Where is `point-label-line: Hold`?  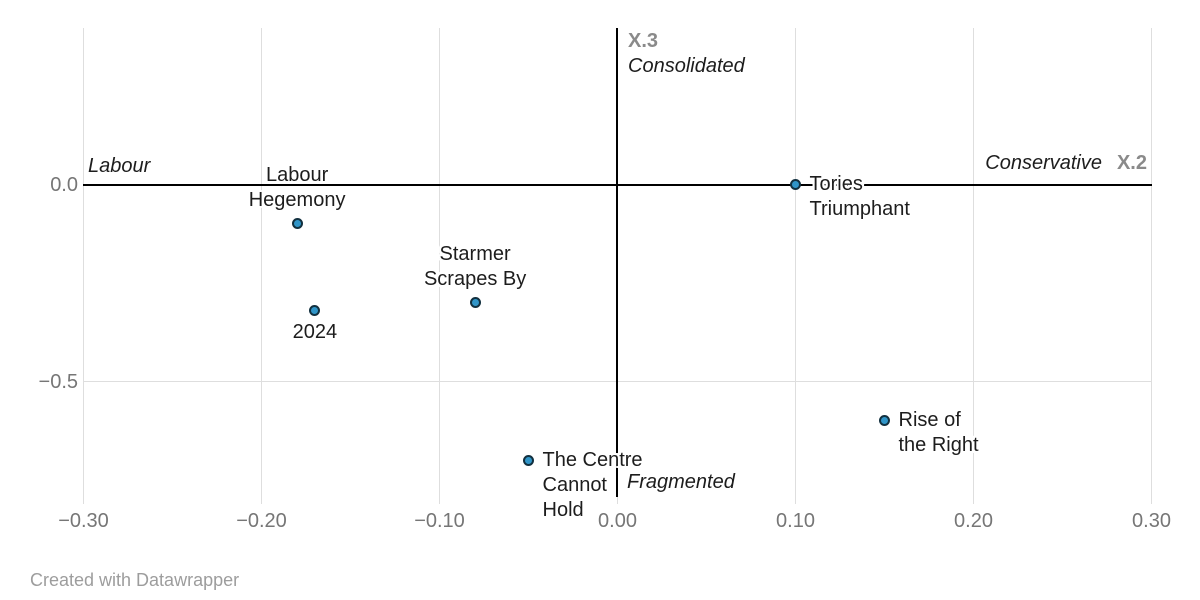
point-label-line: Hold is located at coordinates (563, 509).